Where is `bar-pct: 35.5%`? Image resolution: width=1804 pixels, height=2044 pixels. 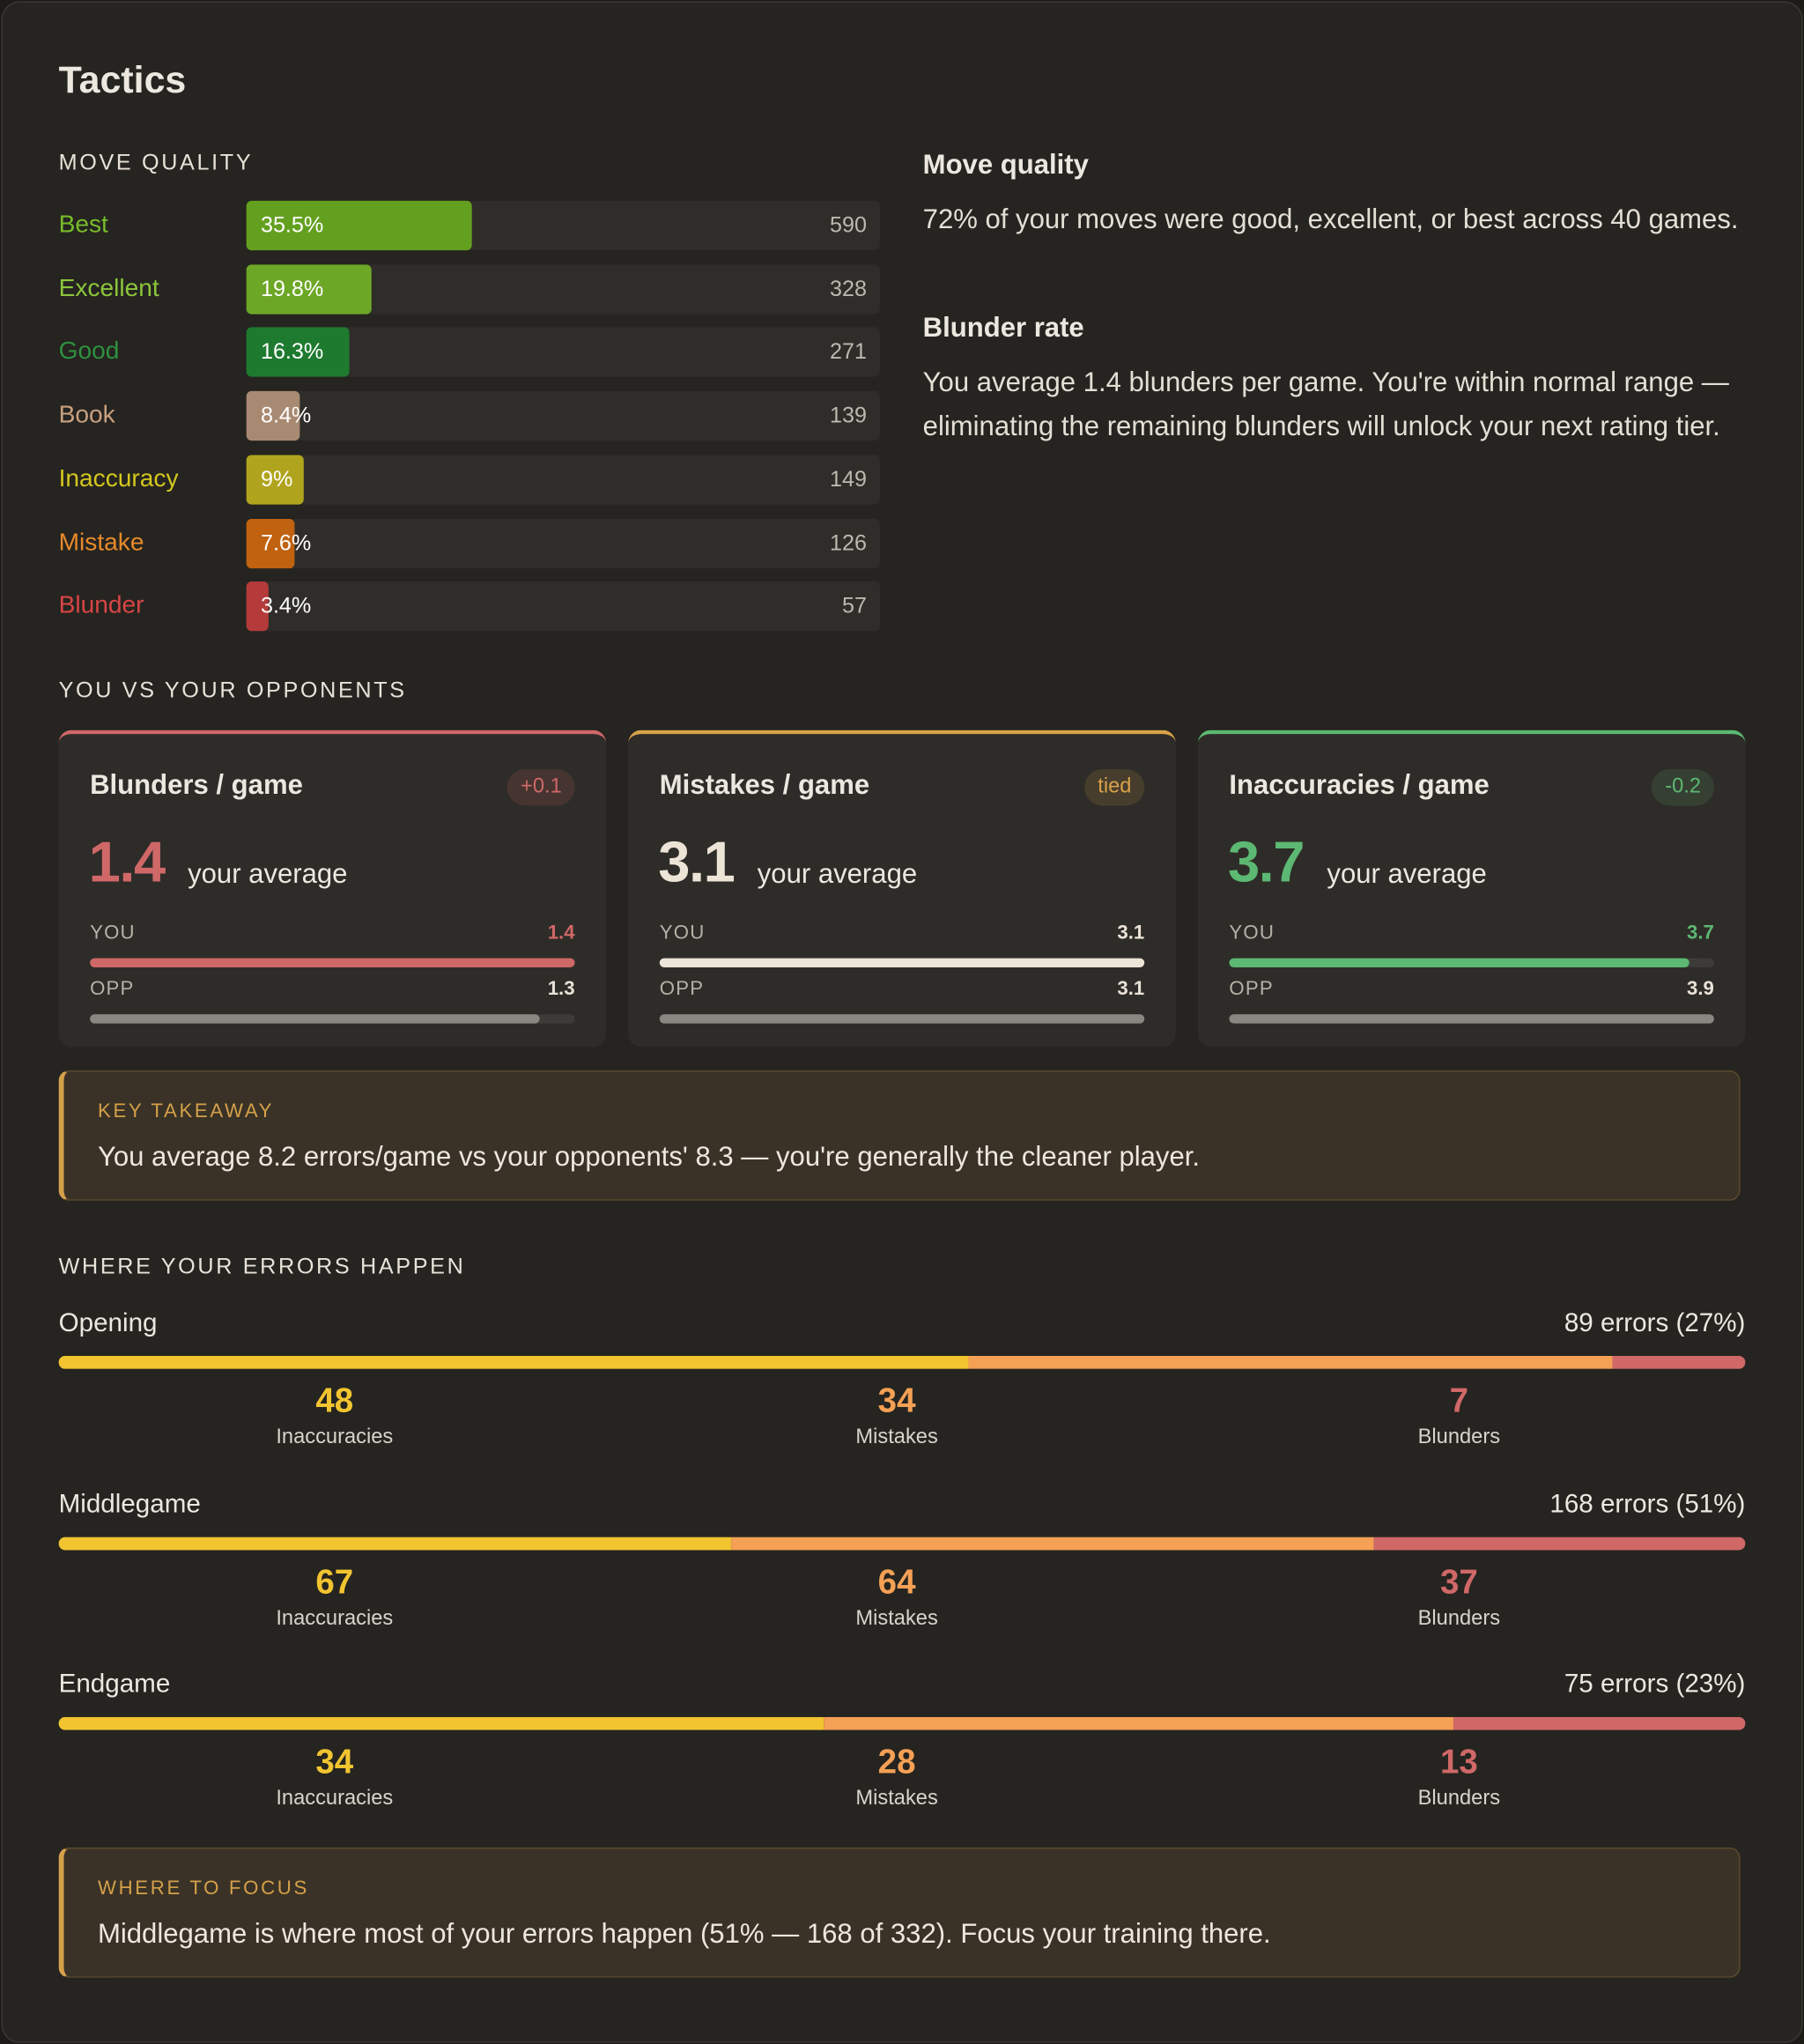 bar-pct: 35.5% is located at coordinates (292, 225).